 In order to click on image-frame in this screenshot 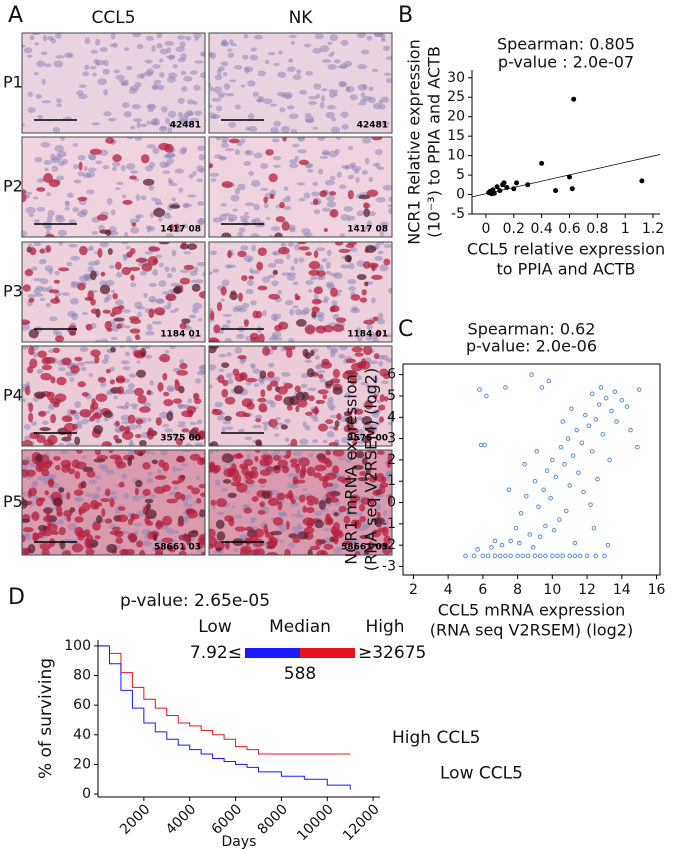, I will do `click(300, 502)`.